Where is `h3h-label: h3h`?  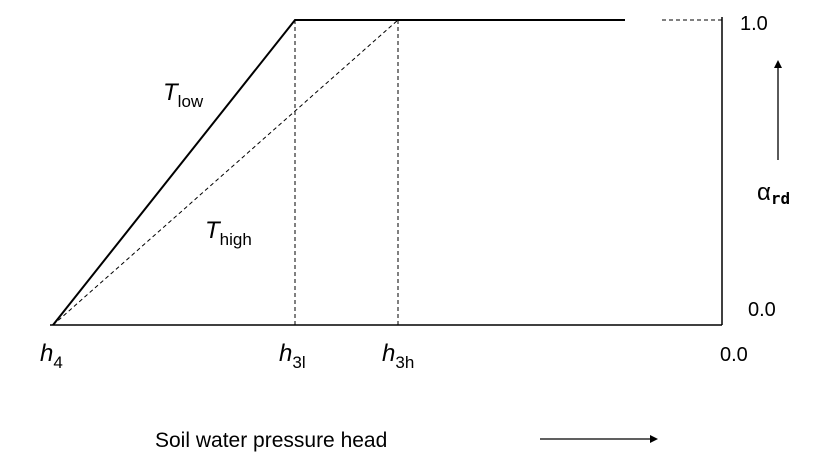
h3h-label: h3h is located at coordinates (398, 356).